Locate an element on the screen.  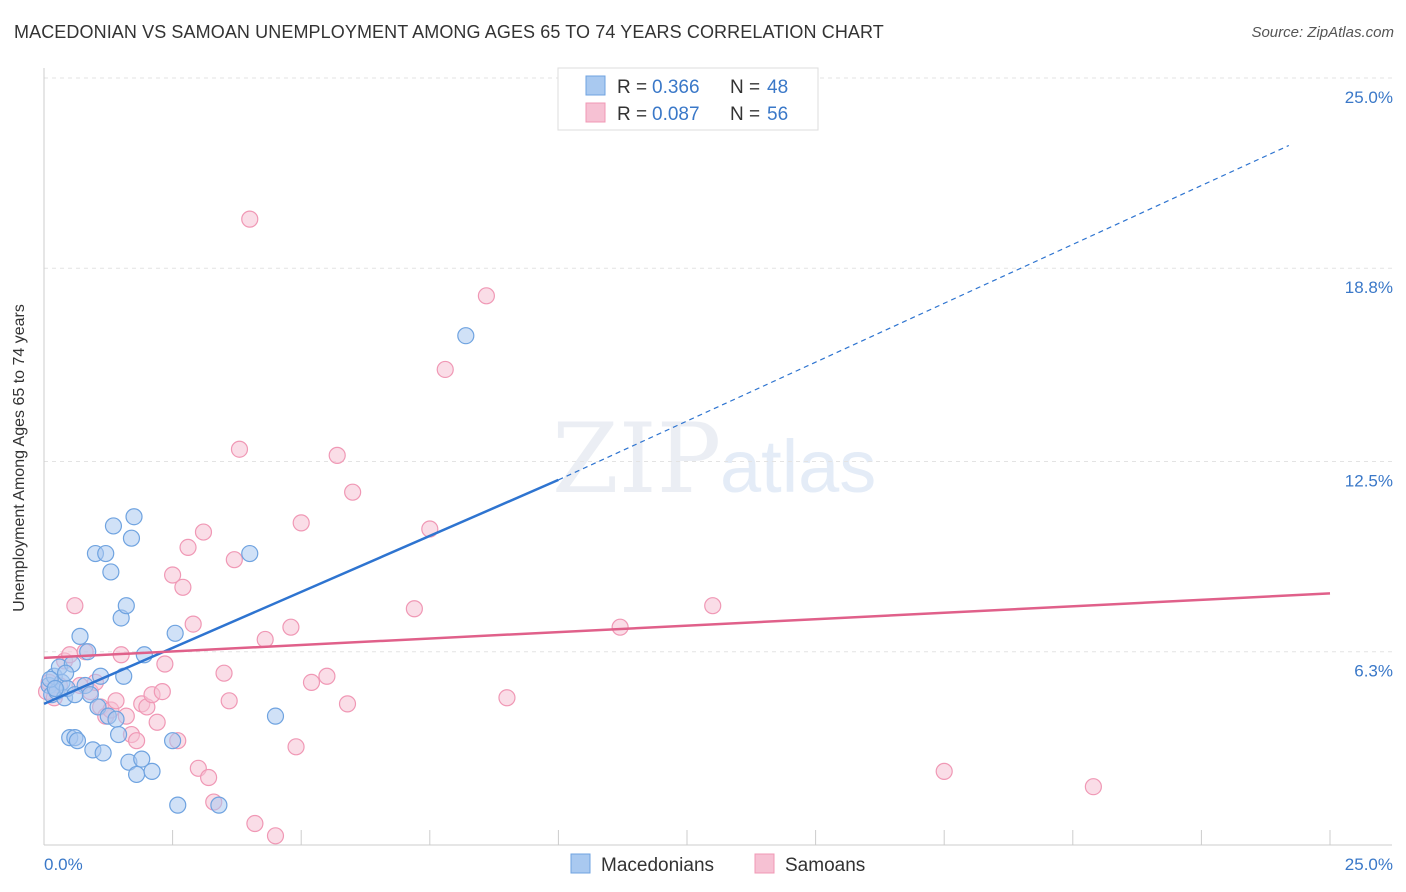
macedonians-legend-swatch is located at coordinates (595, 85).